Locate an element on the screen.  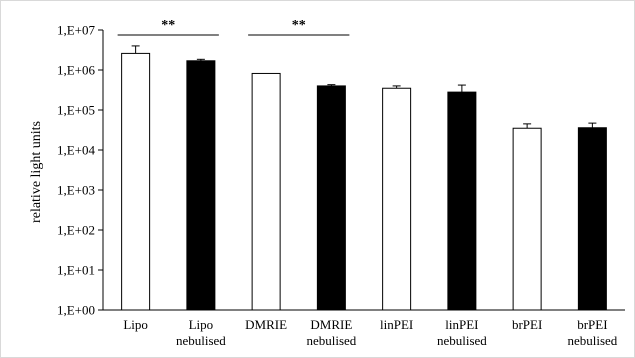
significance-annotations: ** ** is located at coordinates (233, 27).